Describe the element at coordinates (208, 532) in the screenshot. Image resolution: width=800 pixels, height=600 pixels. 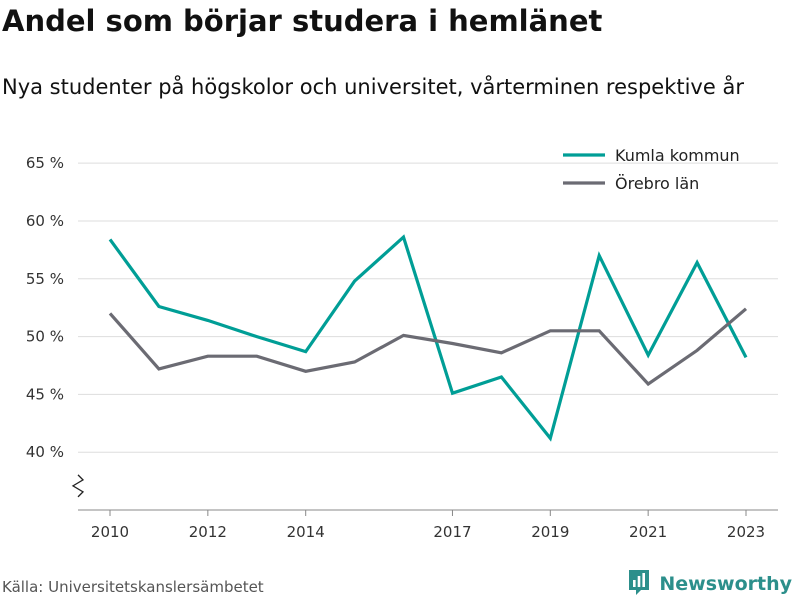
I see `x-tick-label: 2012` at that location.